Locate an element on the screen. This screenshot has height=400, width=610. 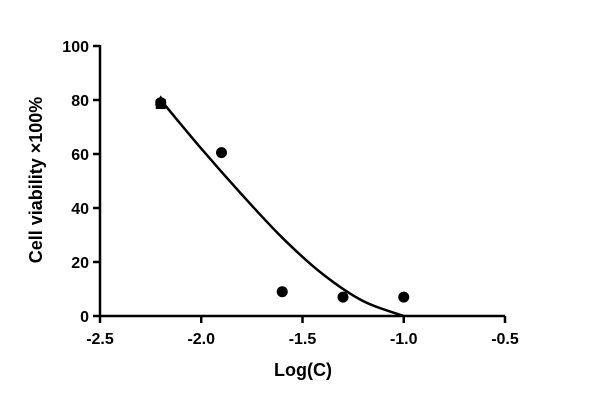
y-axis-title: Cell viability ×100% is located at coordinates (36, 180).